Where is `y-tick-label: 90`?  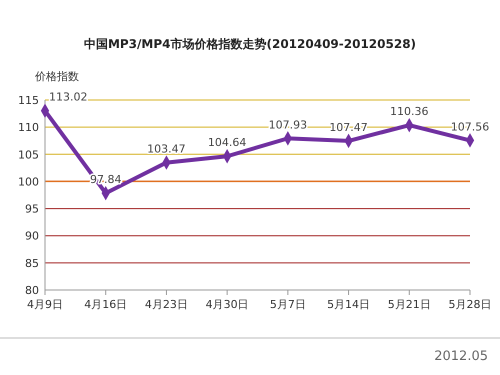
y-tick-label: 90 is located at coordinates (32, 236).